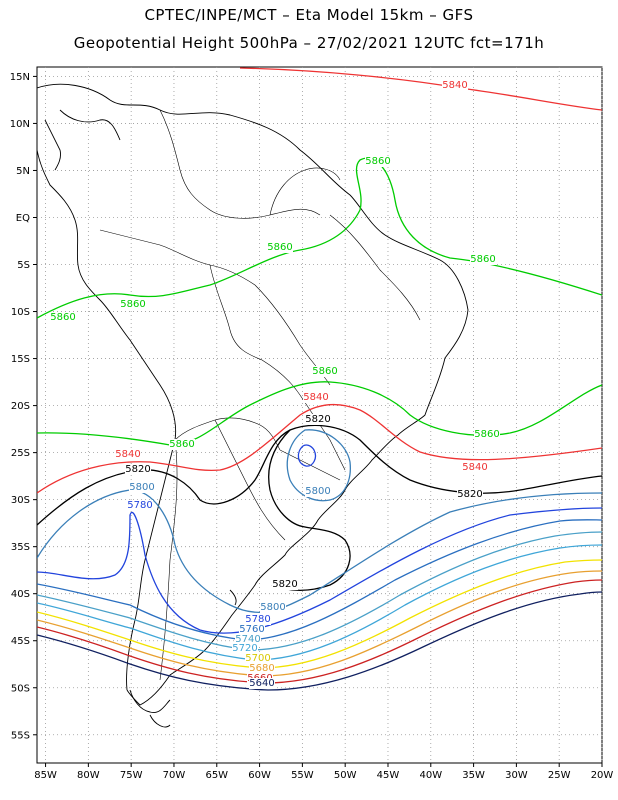  I want to click on contour-label: 5640, so click(261, 683).